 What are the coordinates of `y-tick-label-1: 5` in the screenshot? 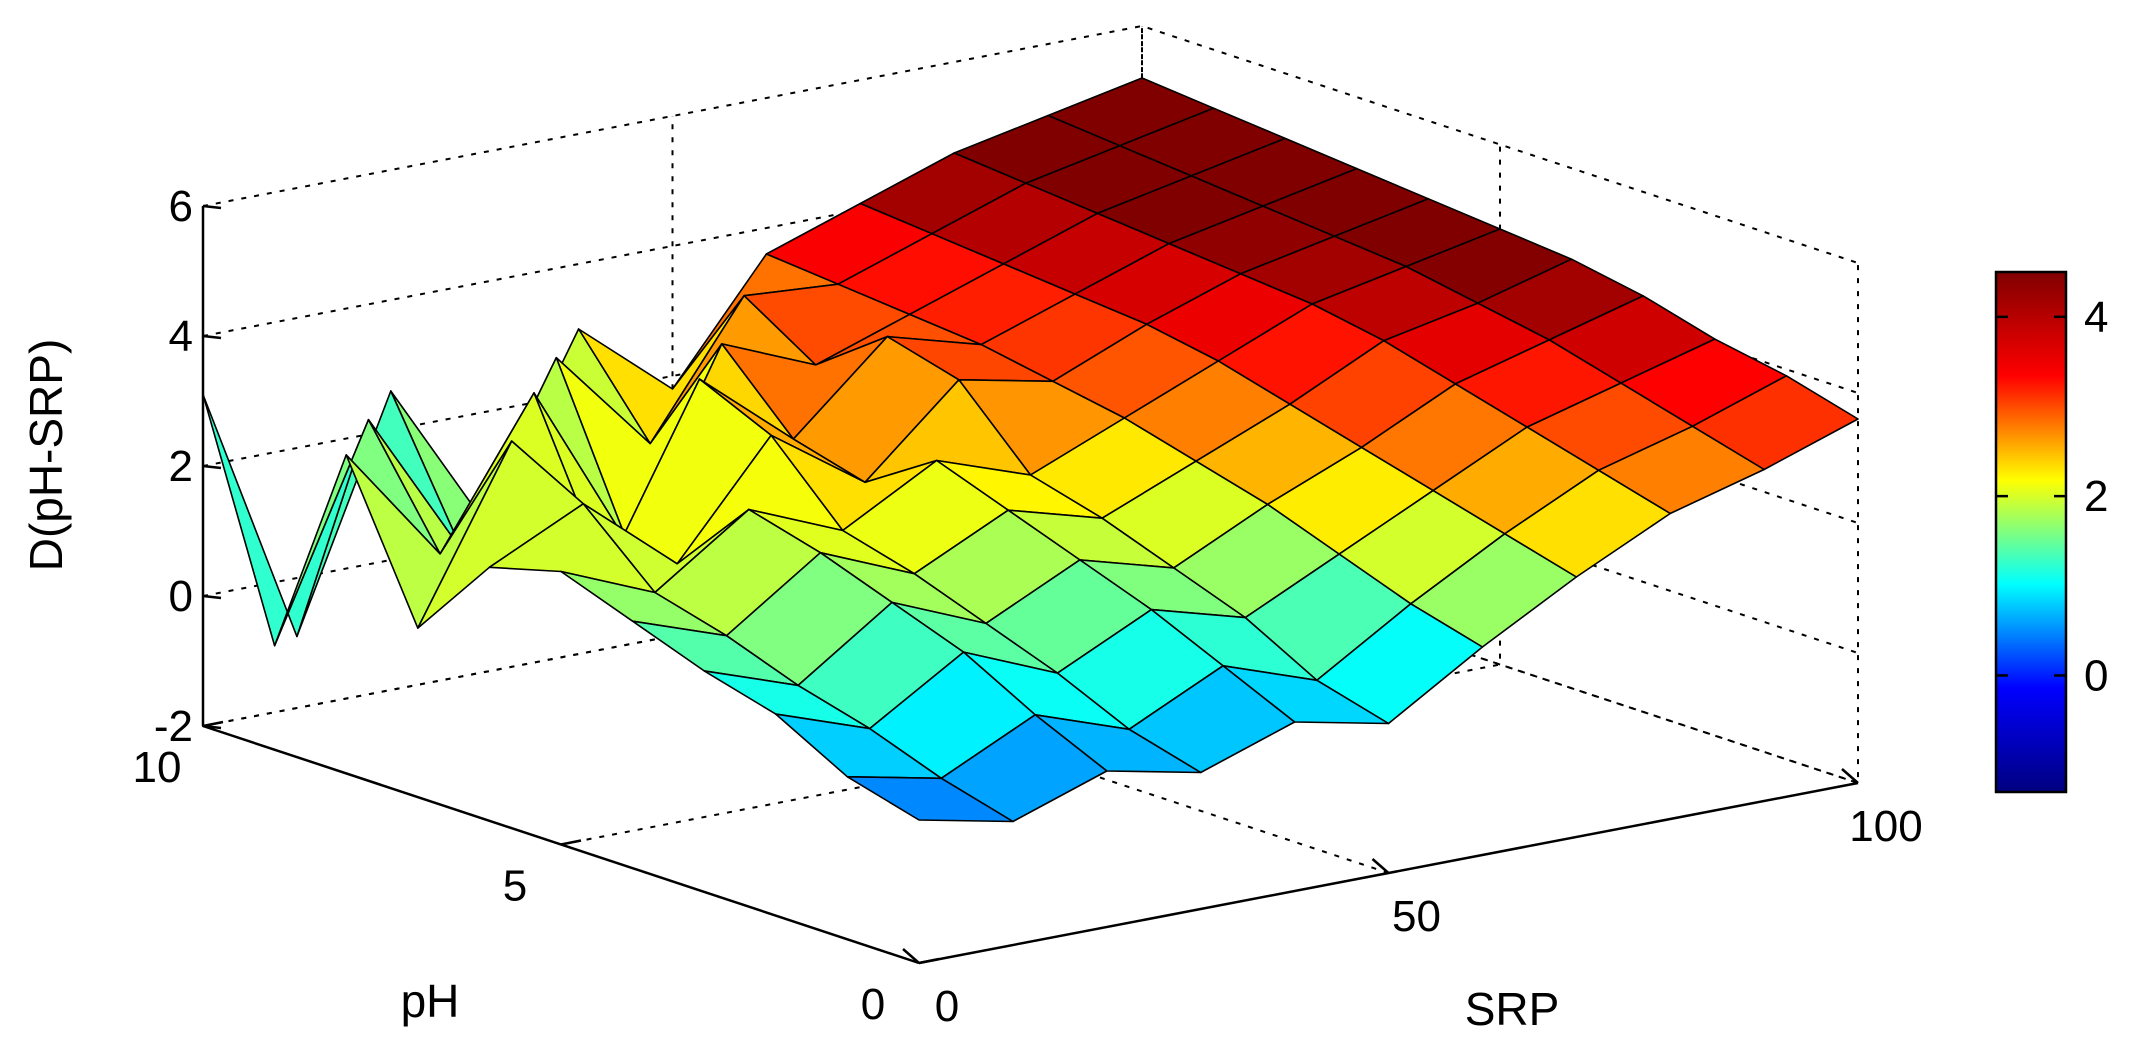 It's located at (515, 886).